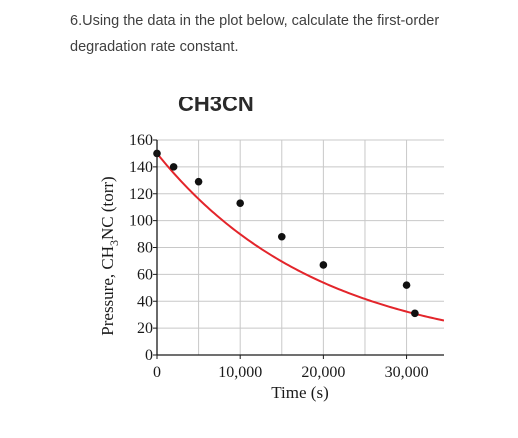 The height and width of the screenshot is (438, 518). I want to click on cropped-header-label: CH3CN, so click(216, 103).